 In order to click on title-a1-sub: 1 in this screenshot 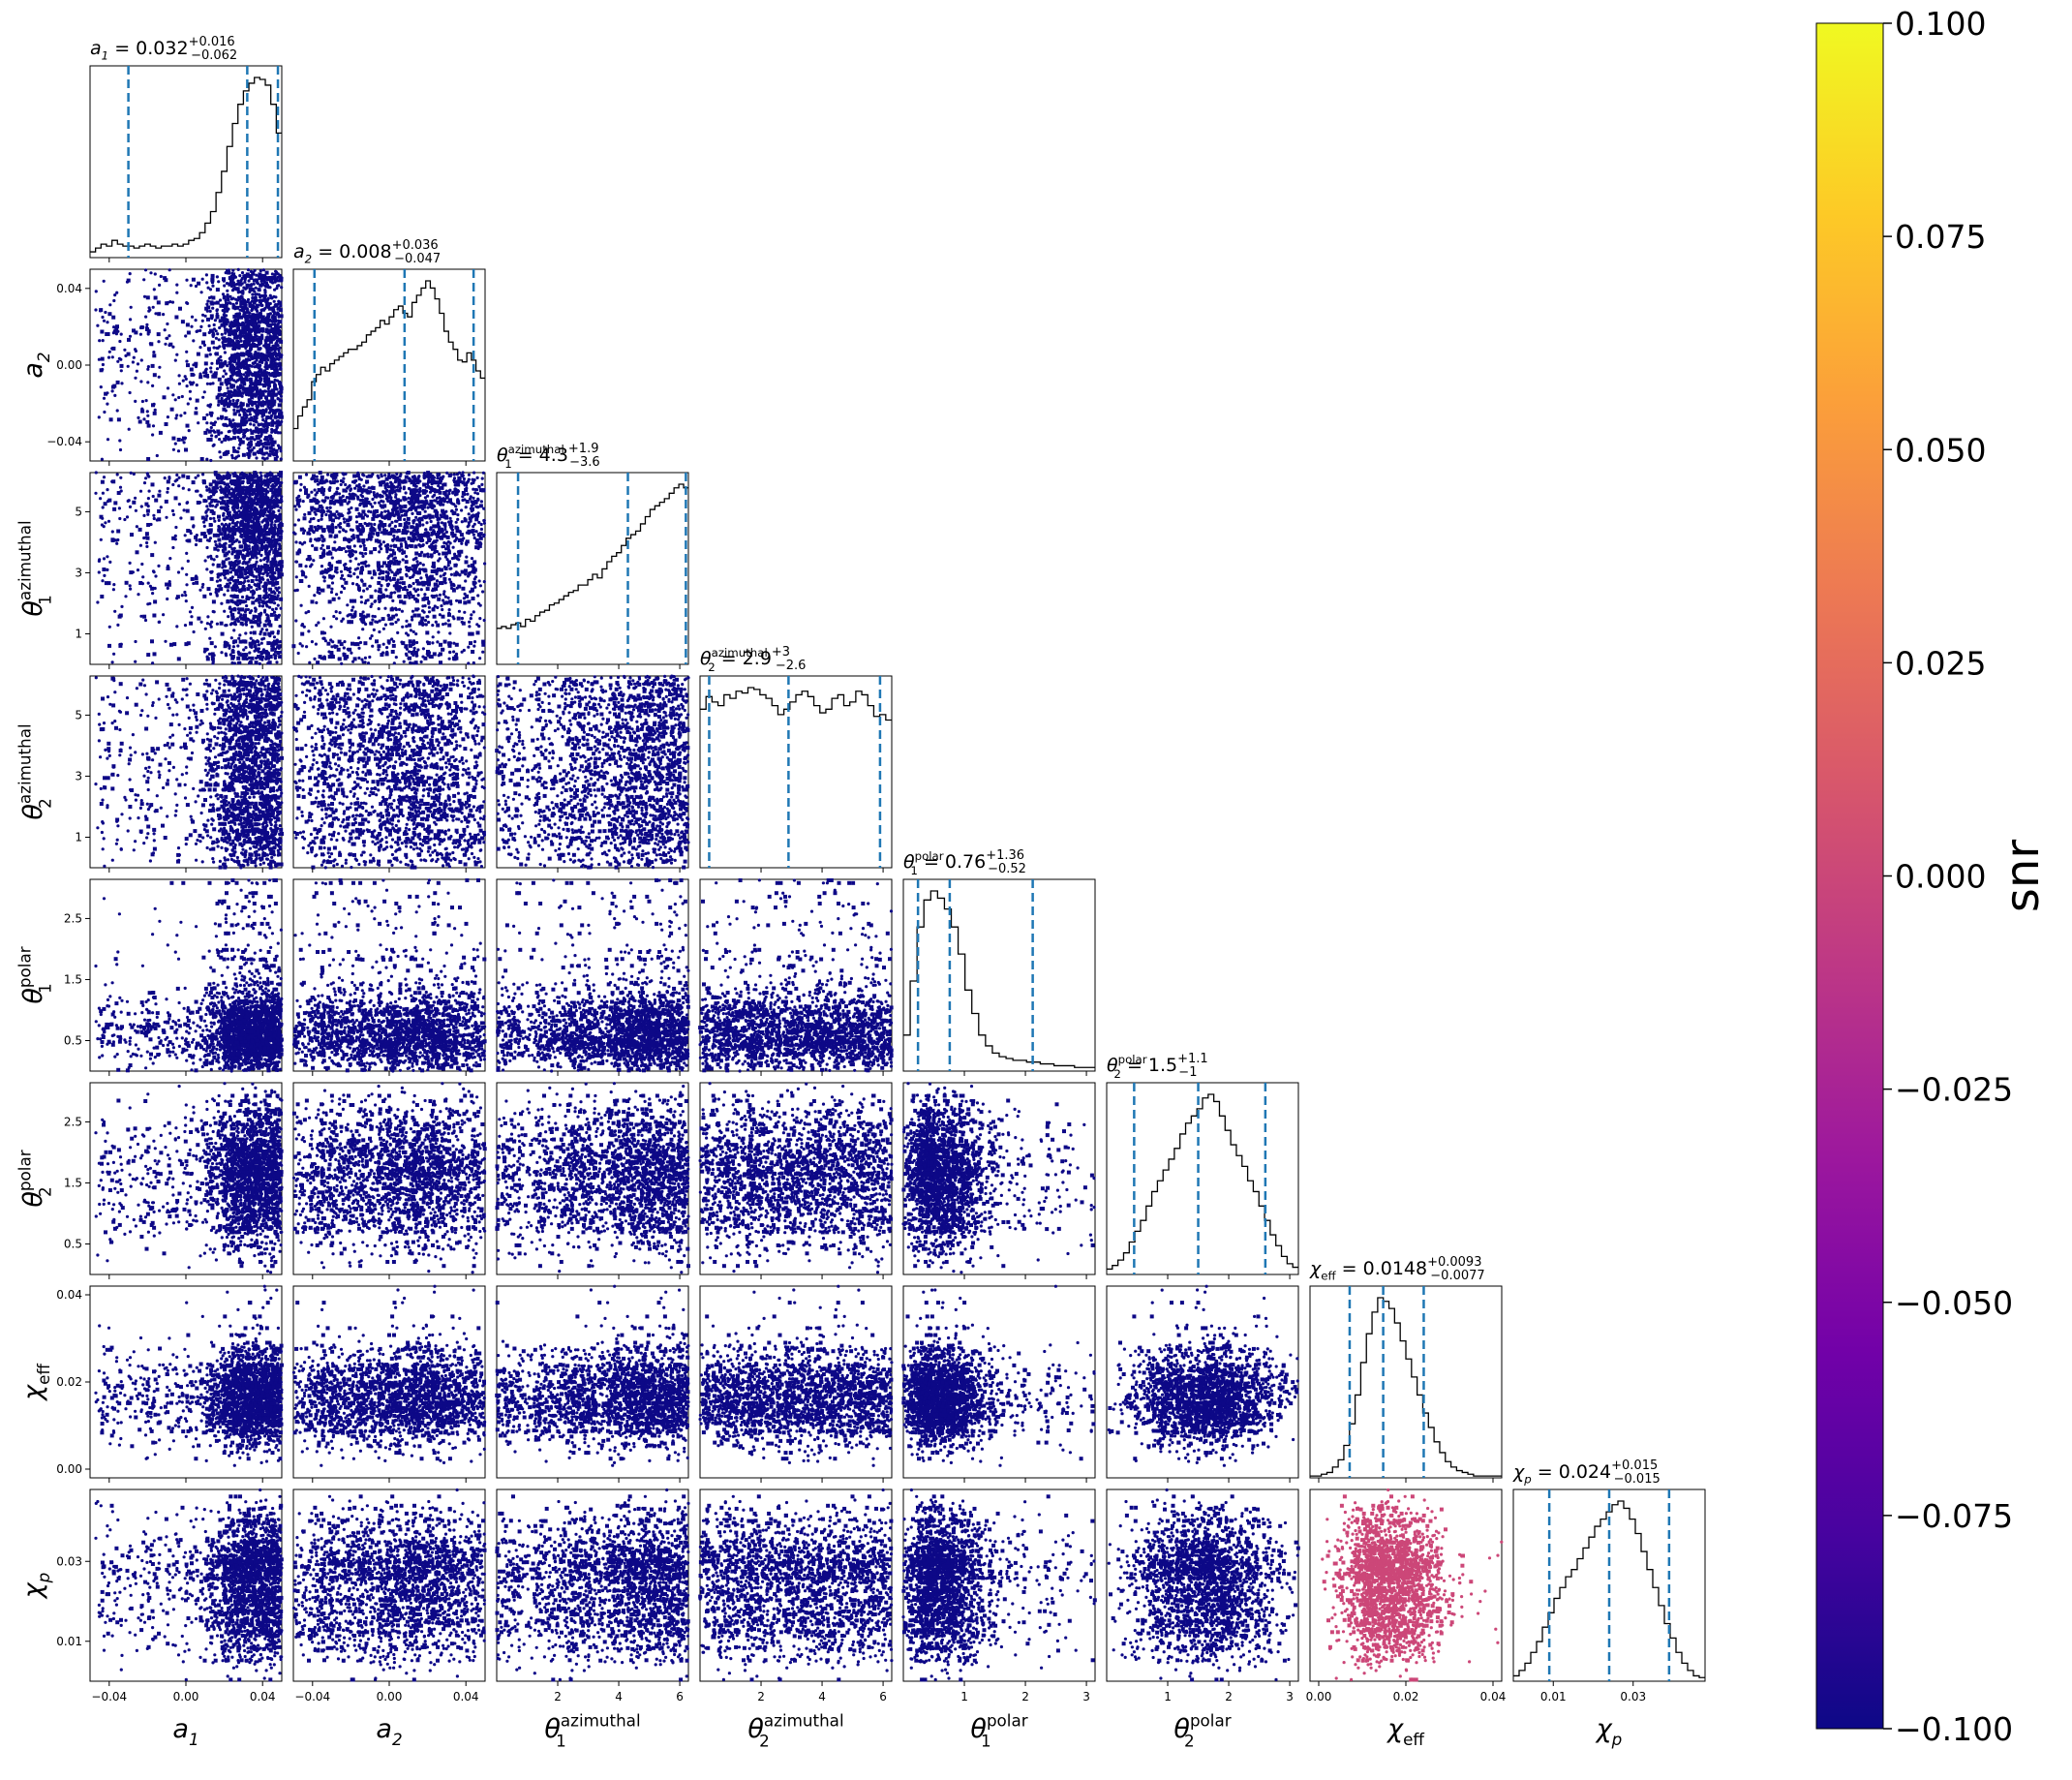, I will do `click(105, 56)`.